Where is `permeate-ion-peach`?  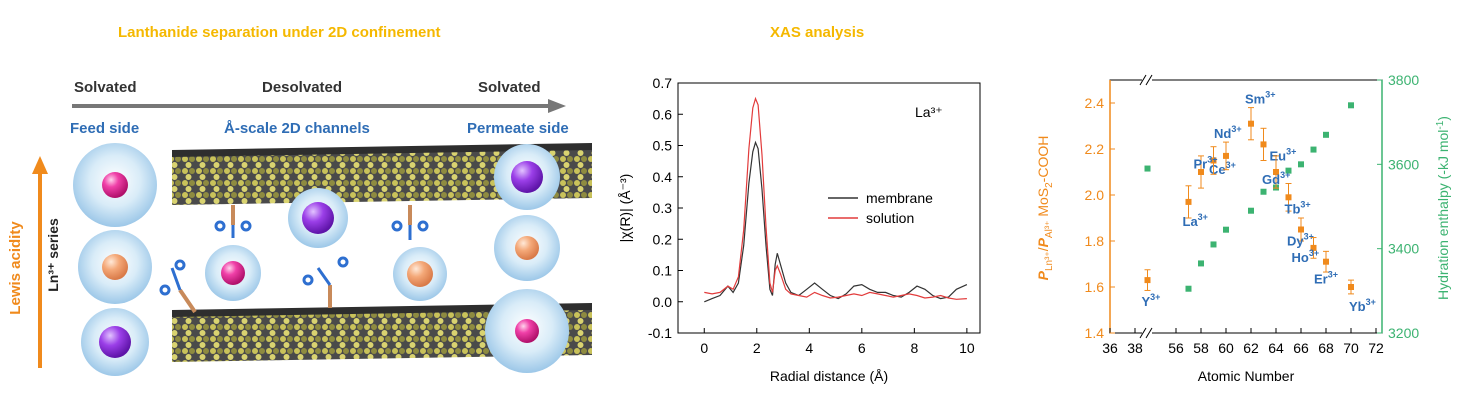 permeate-ion-peach is located at coordinates (527, 248).